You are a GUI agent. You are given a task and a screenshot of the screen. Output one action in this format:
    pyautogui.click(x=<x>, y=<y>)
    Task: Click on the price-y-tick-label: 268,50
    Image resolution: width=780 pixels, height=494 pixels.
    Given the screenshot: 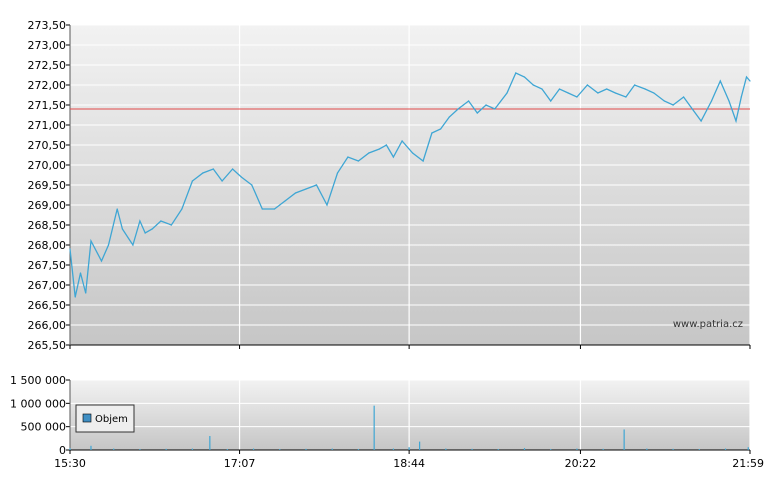 What is the action you would take?
    pyautogui.click(x=47, y=225)
    